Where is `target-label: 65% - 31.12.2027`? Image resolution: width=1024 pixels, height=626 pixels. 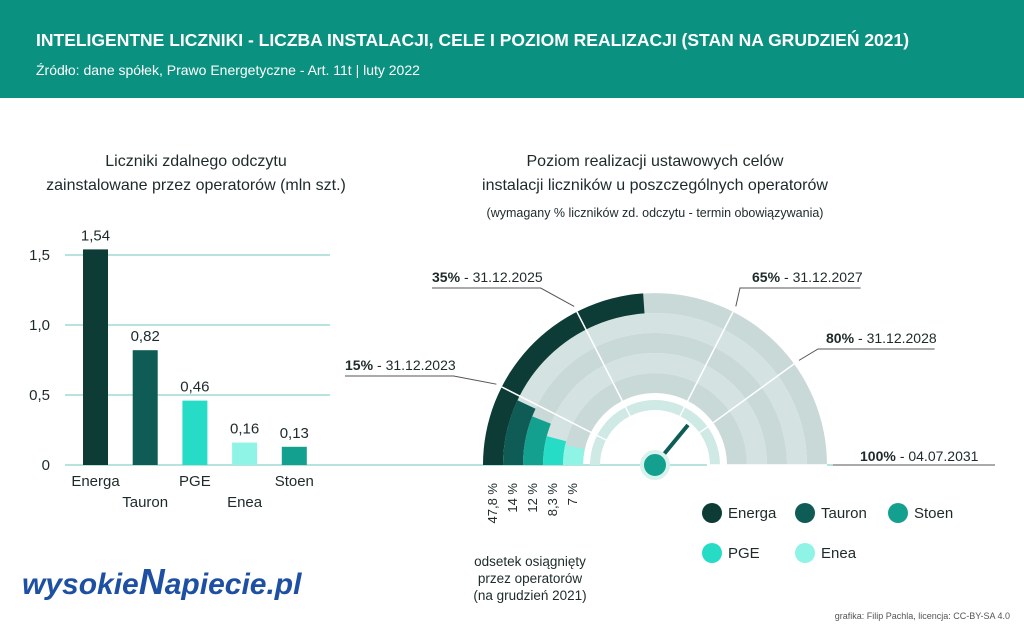
target-label: 65% - 31.12.2027 is located at coordinates (807, 277).